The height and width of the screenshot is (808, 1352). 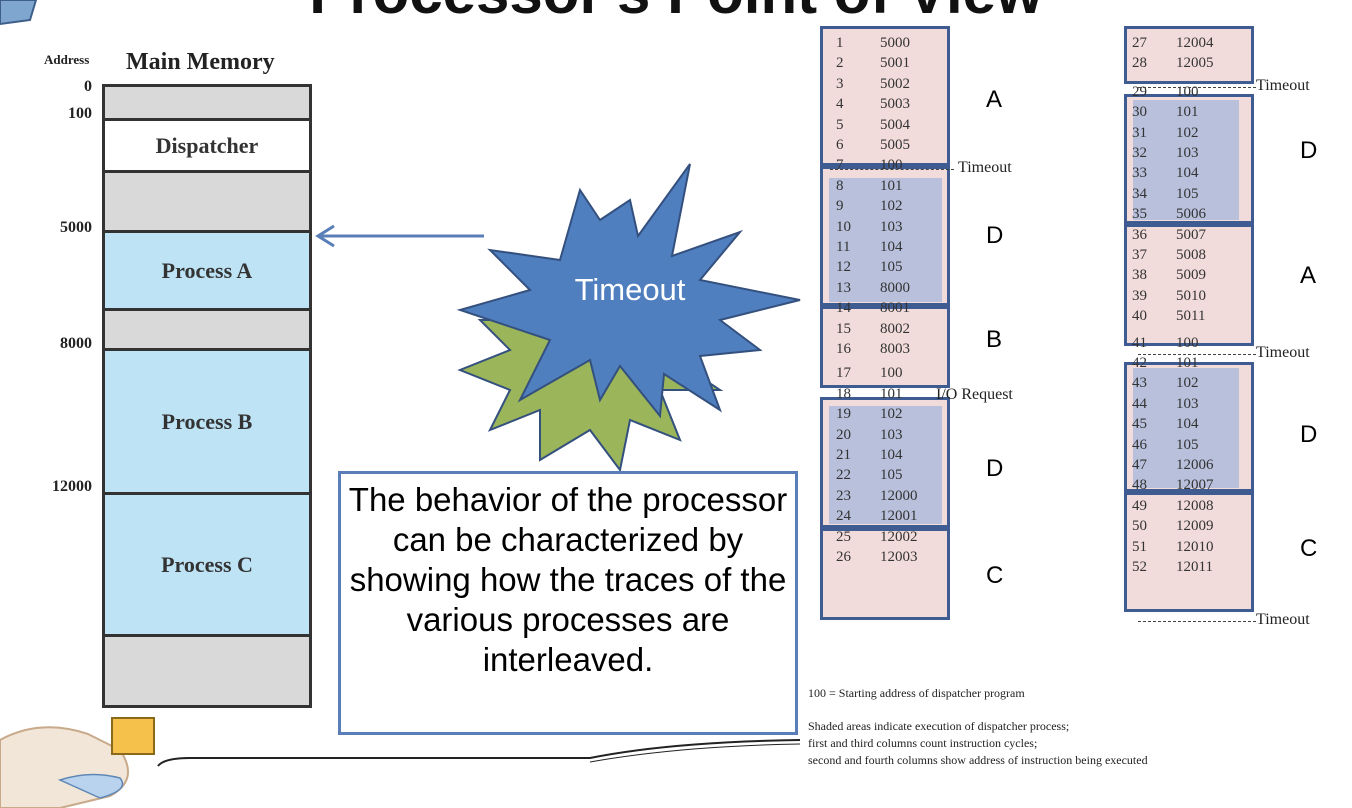 What do you see at coordinates (869, 186) in the screenshot?
I see `trace-row: 8 101` at bounding box center [869, 186].